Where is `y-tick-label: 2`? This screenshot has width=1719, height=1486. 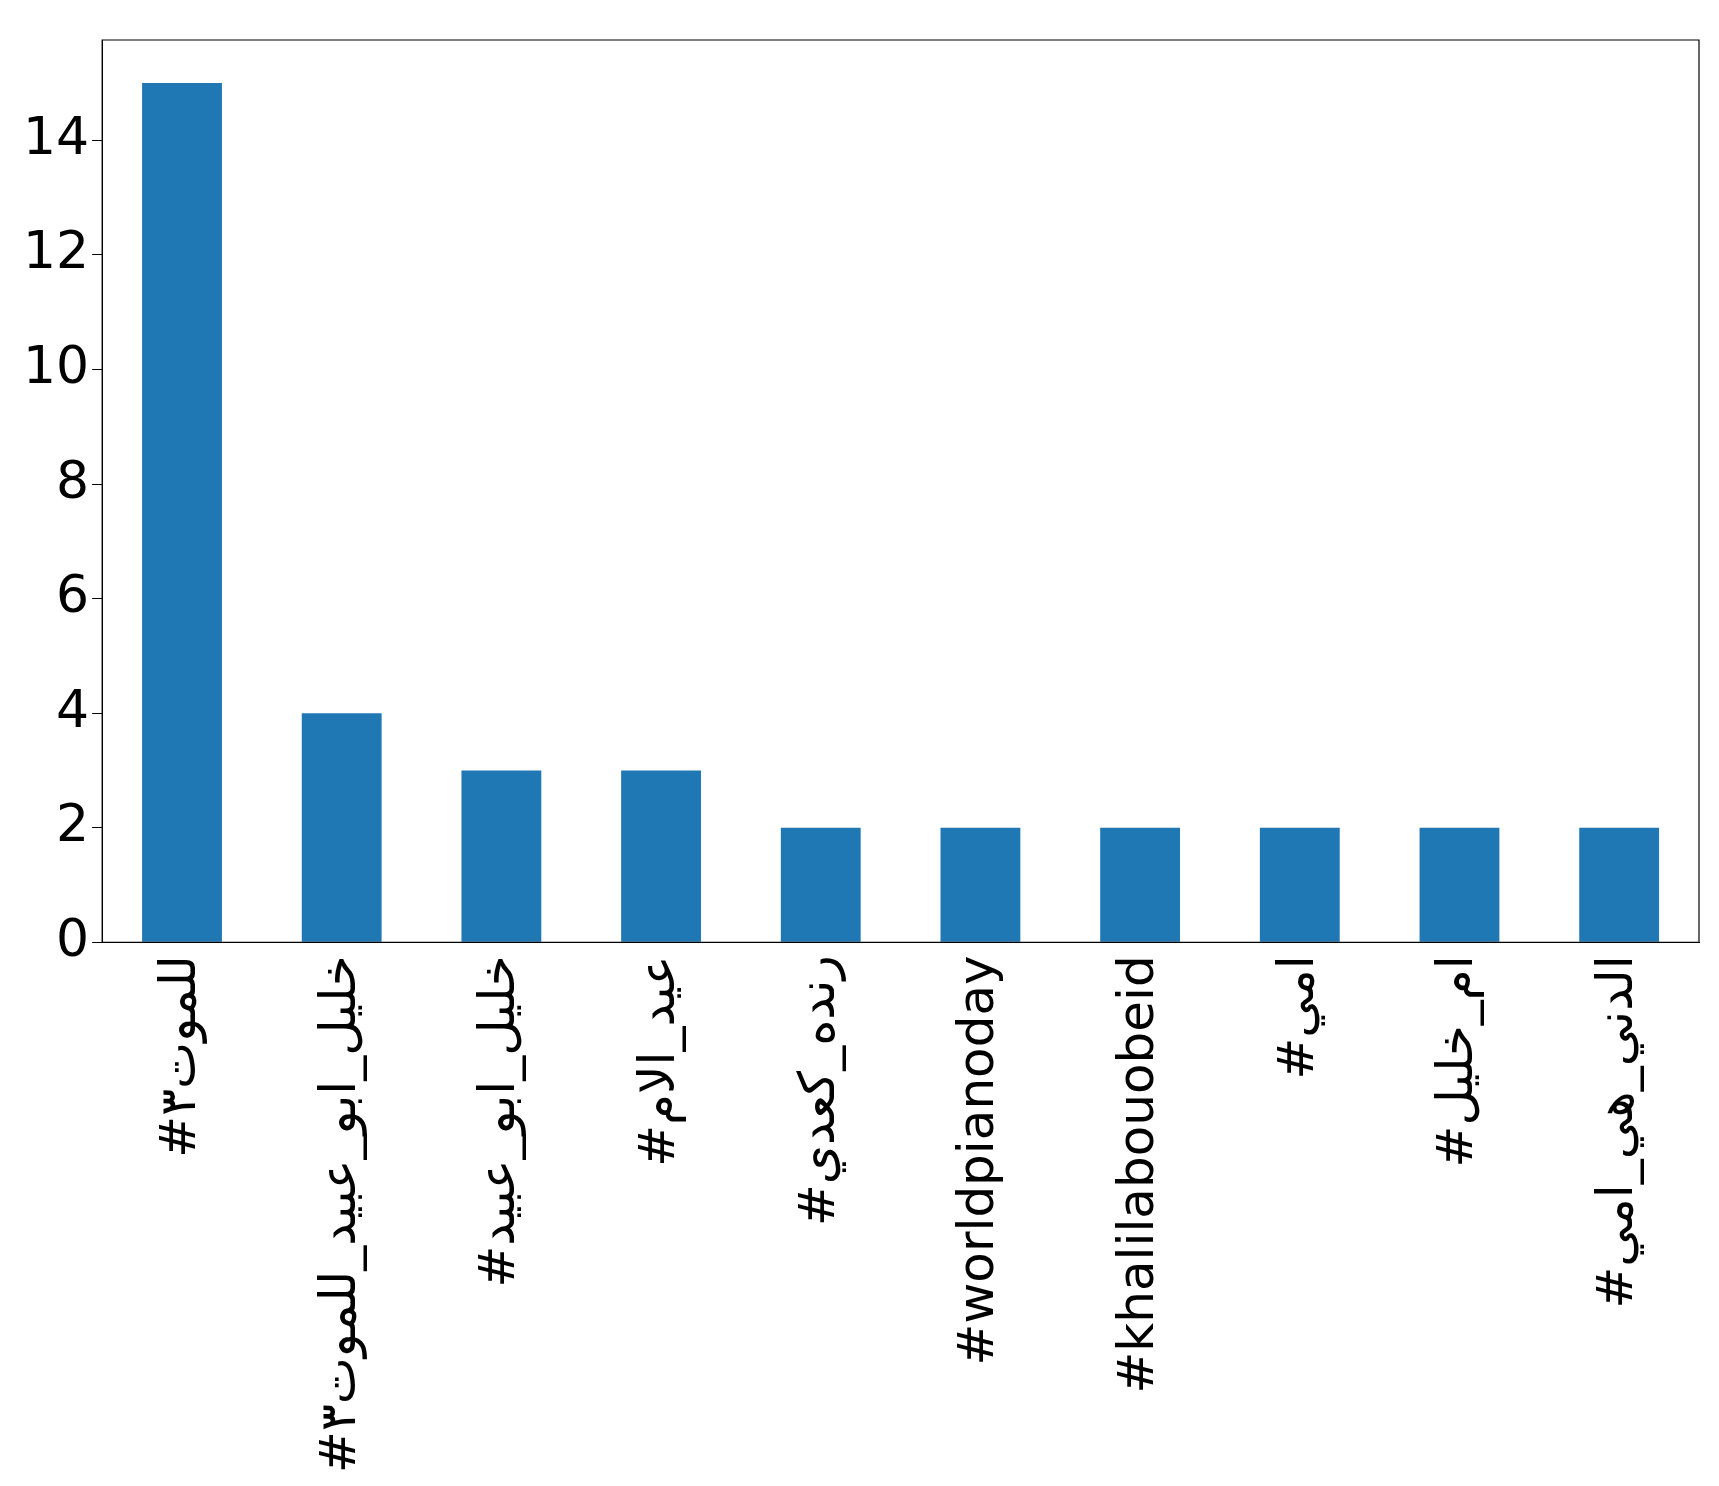
y-tick-label: 2 is located at coordinates (73, 823).